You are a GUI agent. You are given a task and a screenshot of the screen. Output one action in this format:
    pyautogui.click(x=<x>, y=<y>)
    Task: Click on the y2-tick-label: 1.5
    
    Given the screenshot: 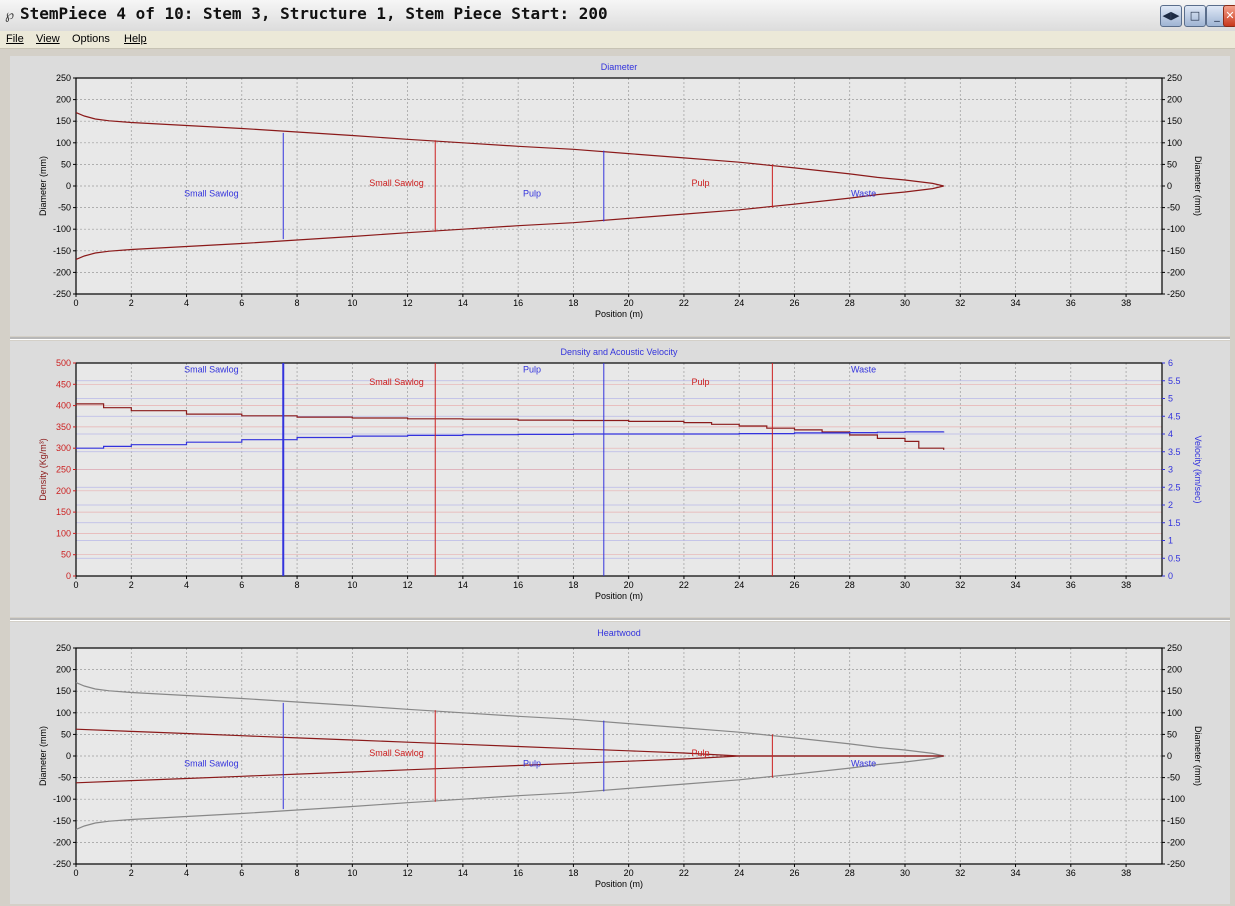 What is the action you would take?
    pyautogui.click(x=1174, y=523)
    